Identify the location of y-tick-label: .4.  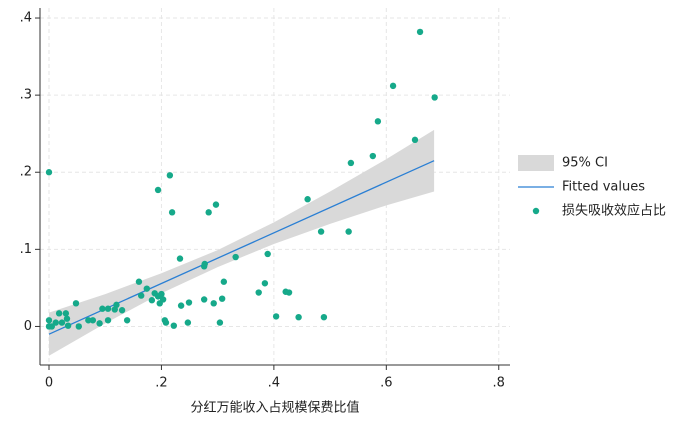
(26, 18).